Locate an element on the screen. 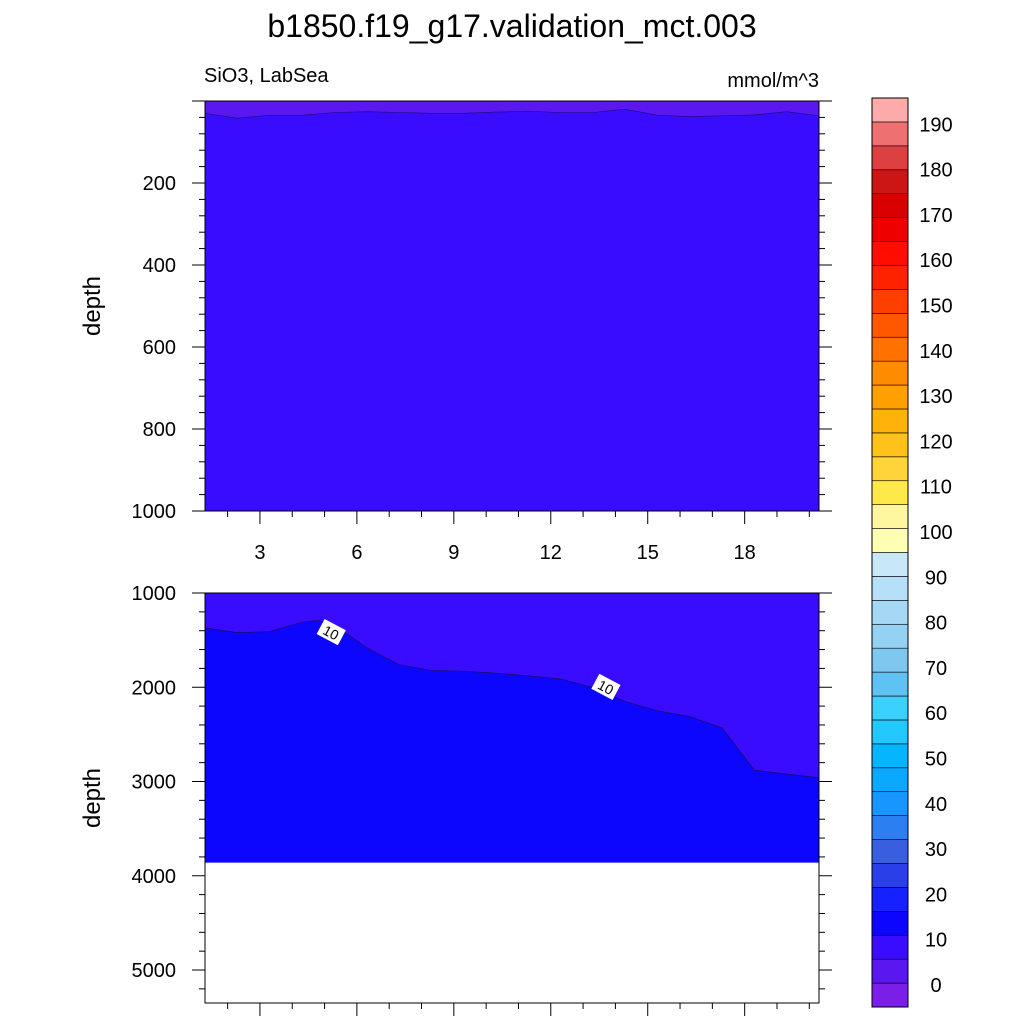 This screenshot has height=1024, width=1024. colorbar-label: 90 is located at coordinates (936, 578).